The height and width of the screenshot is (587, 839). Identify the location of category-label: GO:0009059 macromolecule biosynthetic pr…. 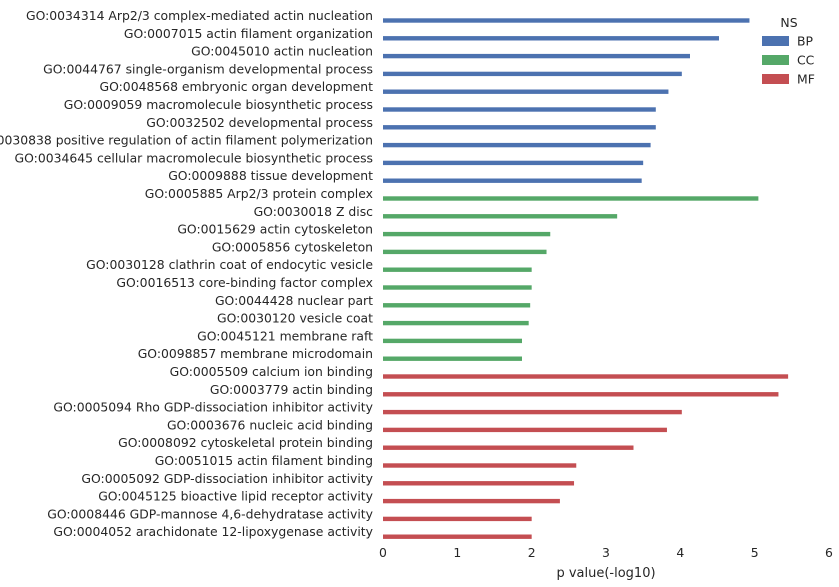
(218, 104).